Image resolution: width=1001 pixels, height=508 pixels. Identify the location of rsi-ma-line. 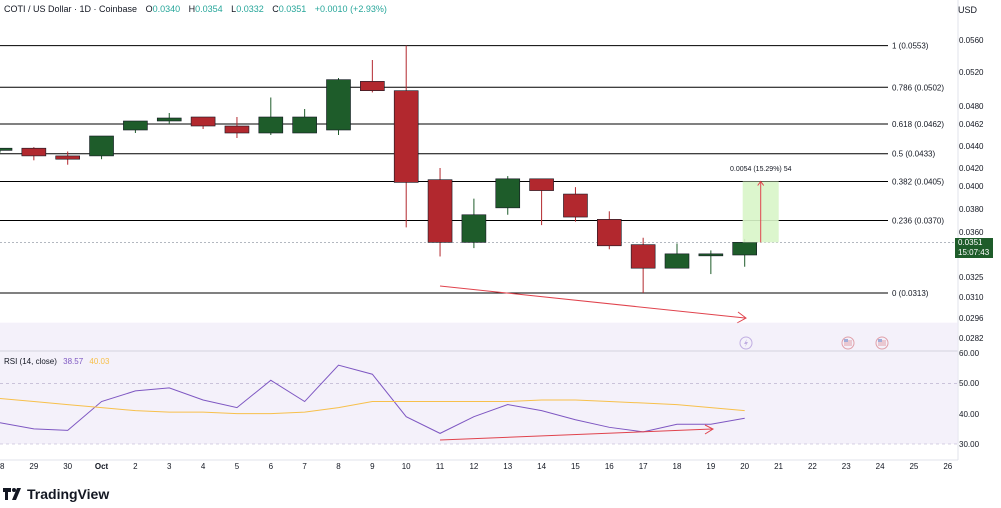
(372, 406).